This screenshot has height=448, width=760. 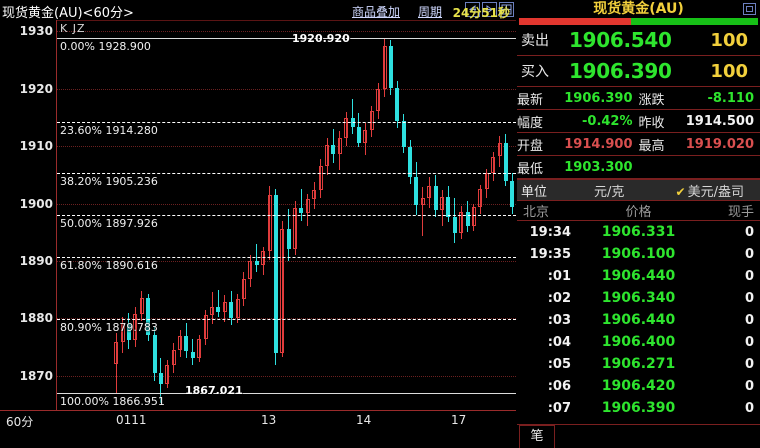 I want to click on tick-row: 19:34 1906.331 0, so click(x=638, y=232).